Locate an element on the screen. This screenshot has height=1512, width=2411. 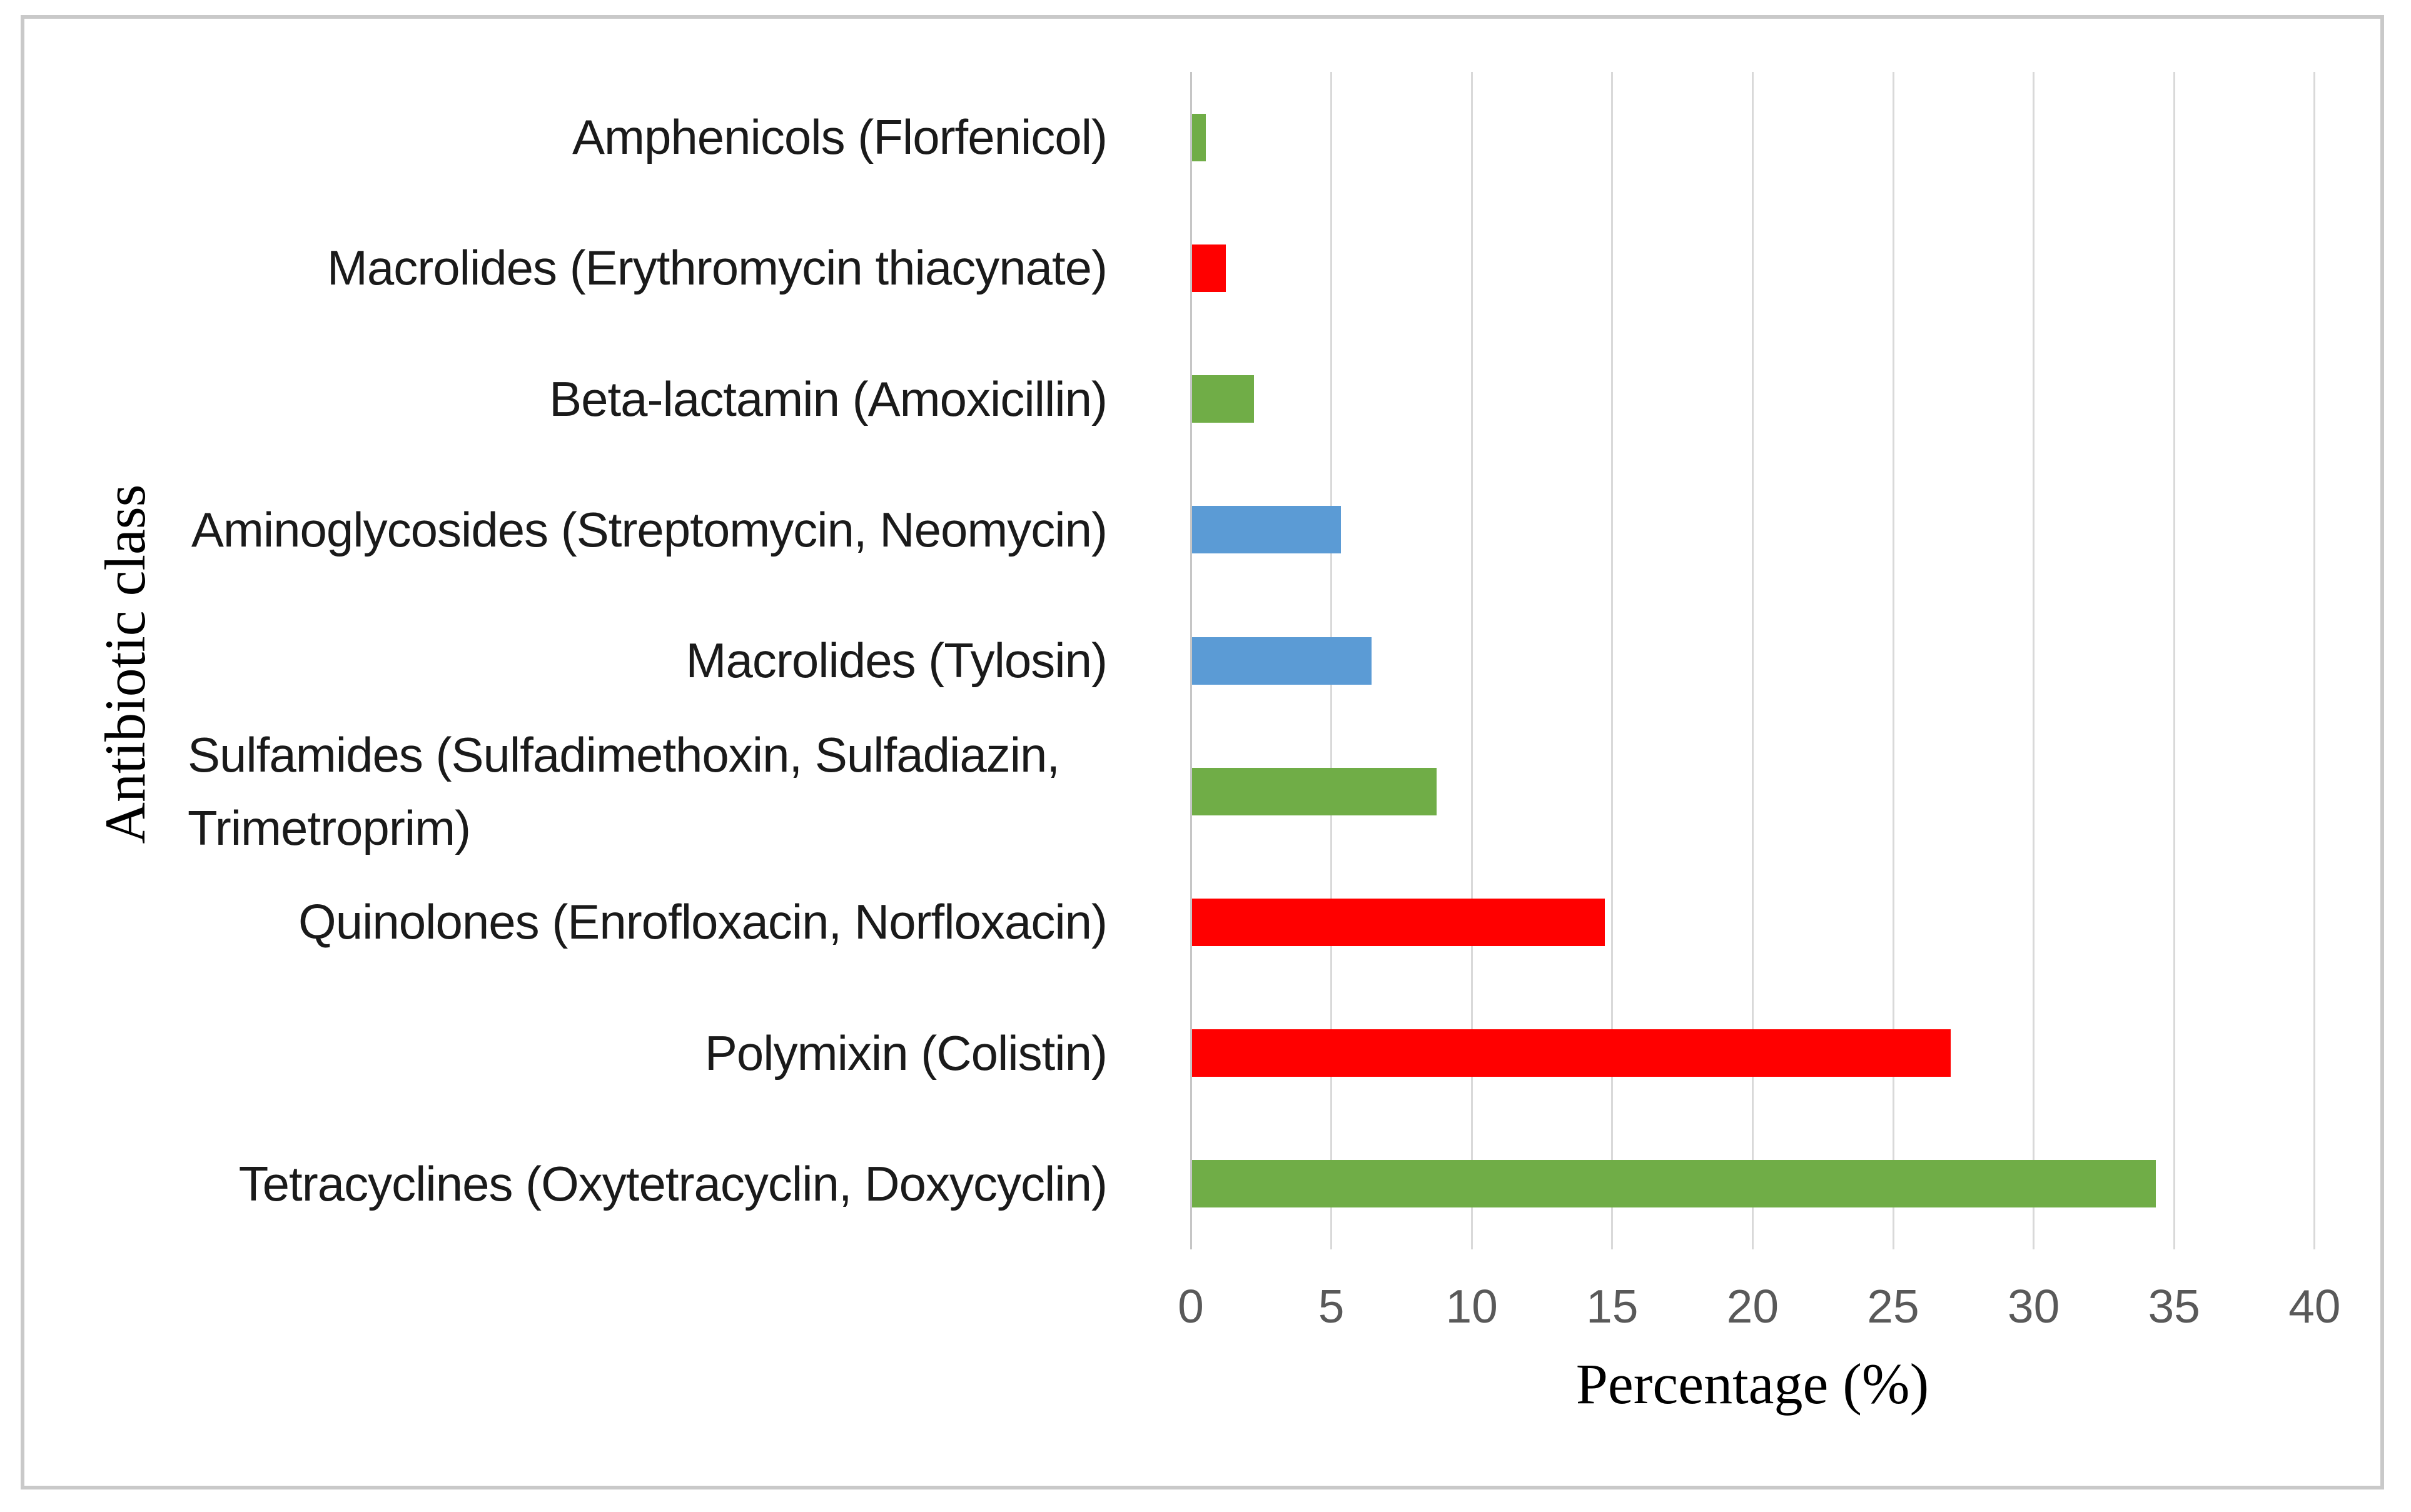
category-label-line: Macrolides (Tylosin) is located at coordinates (897, 660).